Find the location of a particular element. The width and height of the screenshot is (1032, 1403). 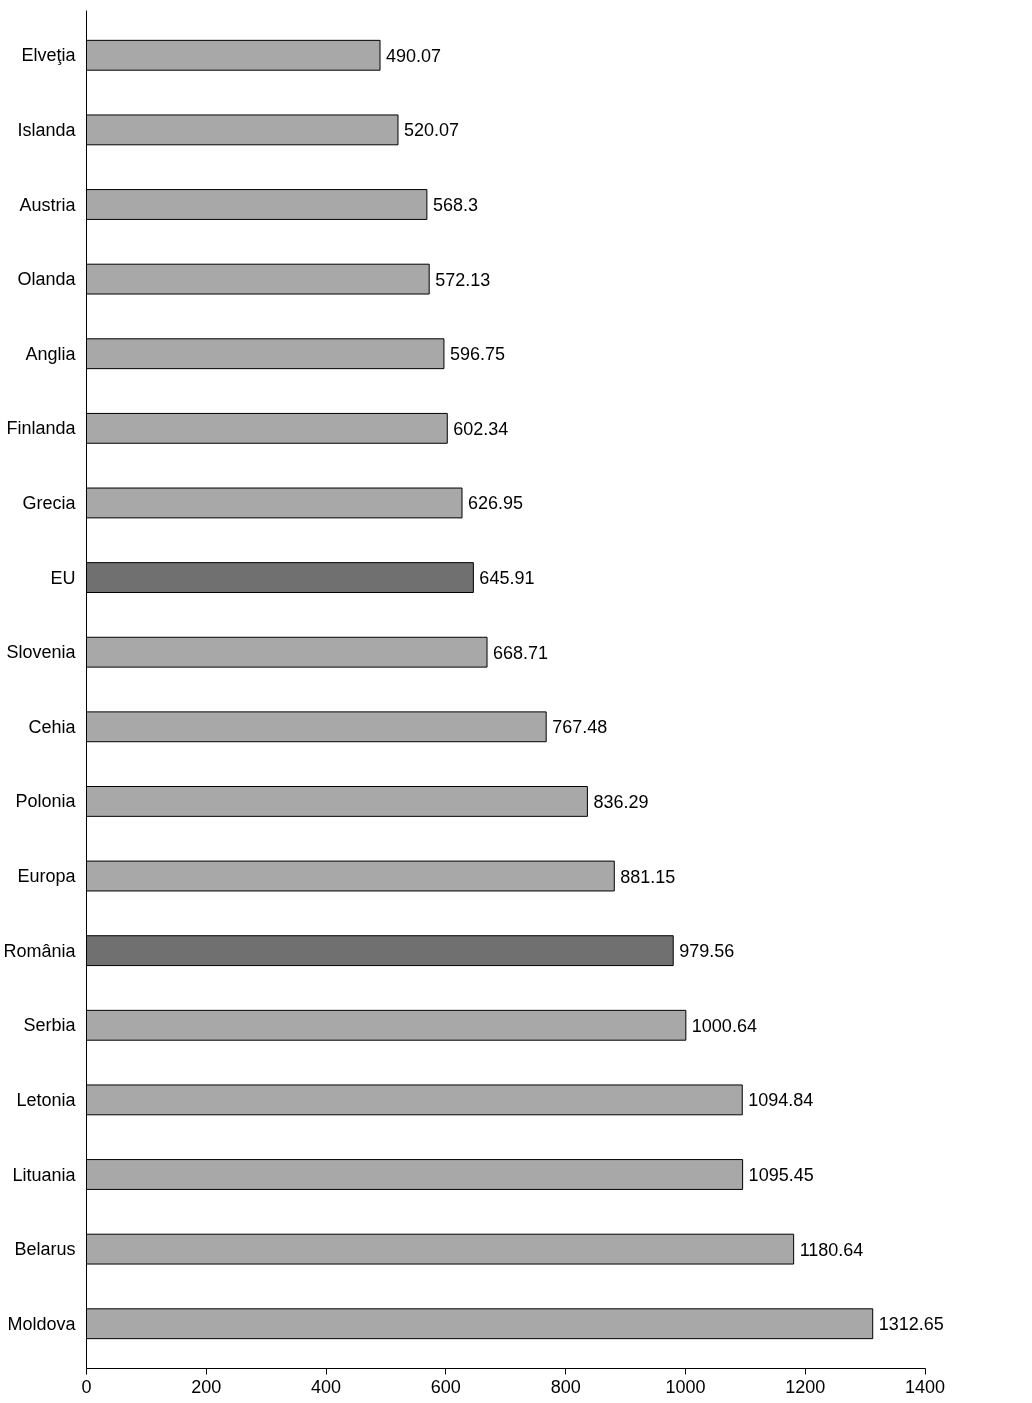

y-tick-label: Serbia is located at coordinates (50, 1025).